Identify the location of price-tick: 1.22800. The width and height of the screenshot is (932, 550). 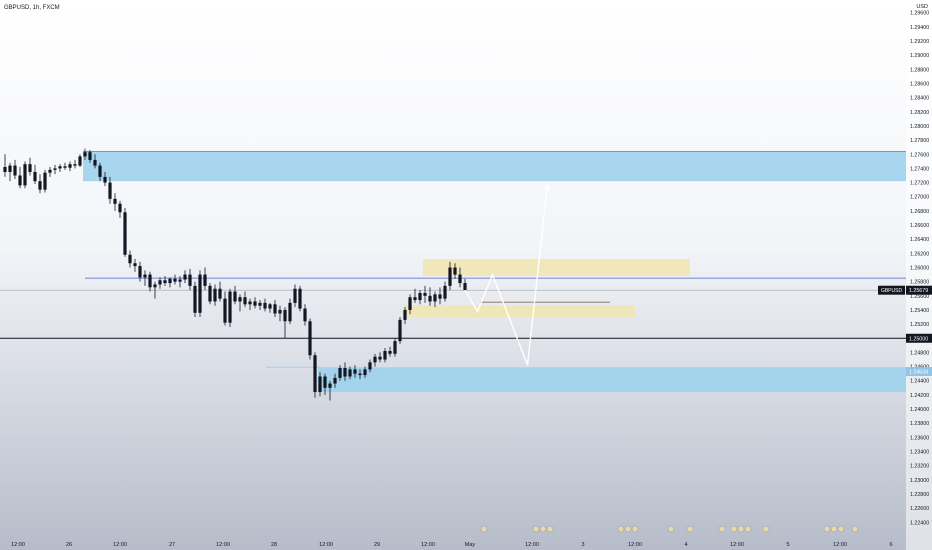
(919, 495).